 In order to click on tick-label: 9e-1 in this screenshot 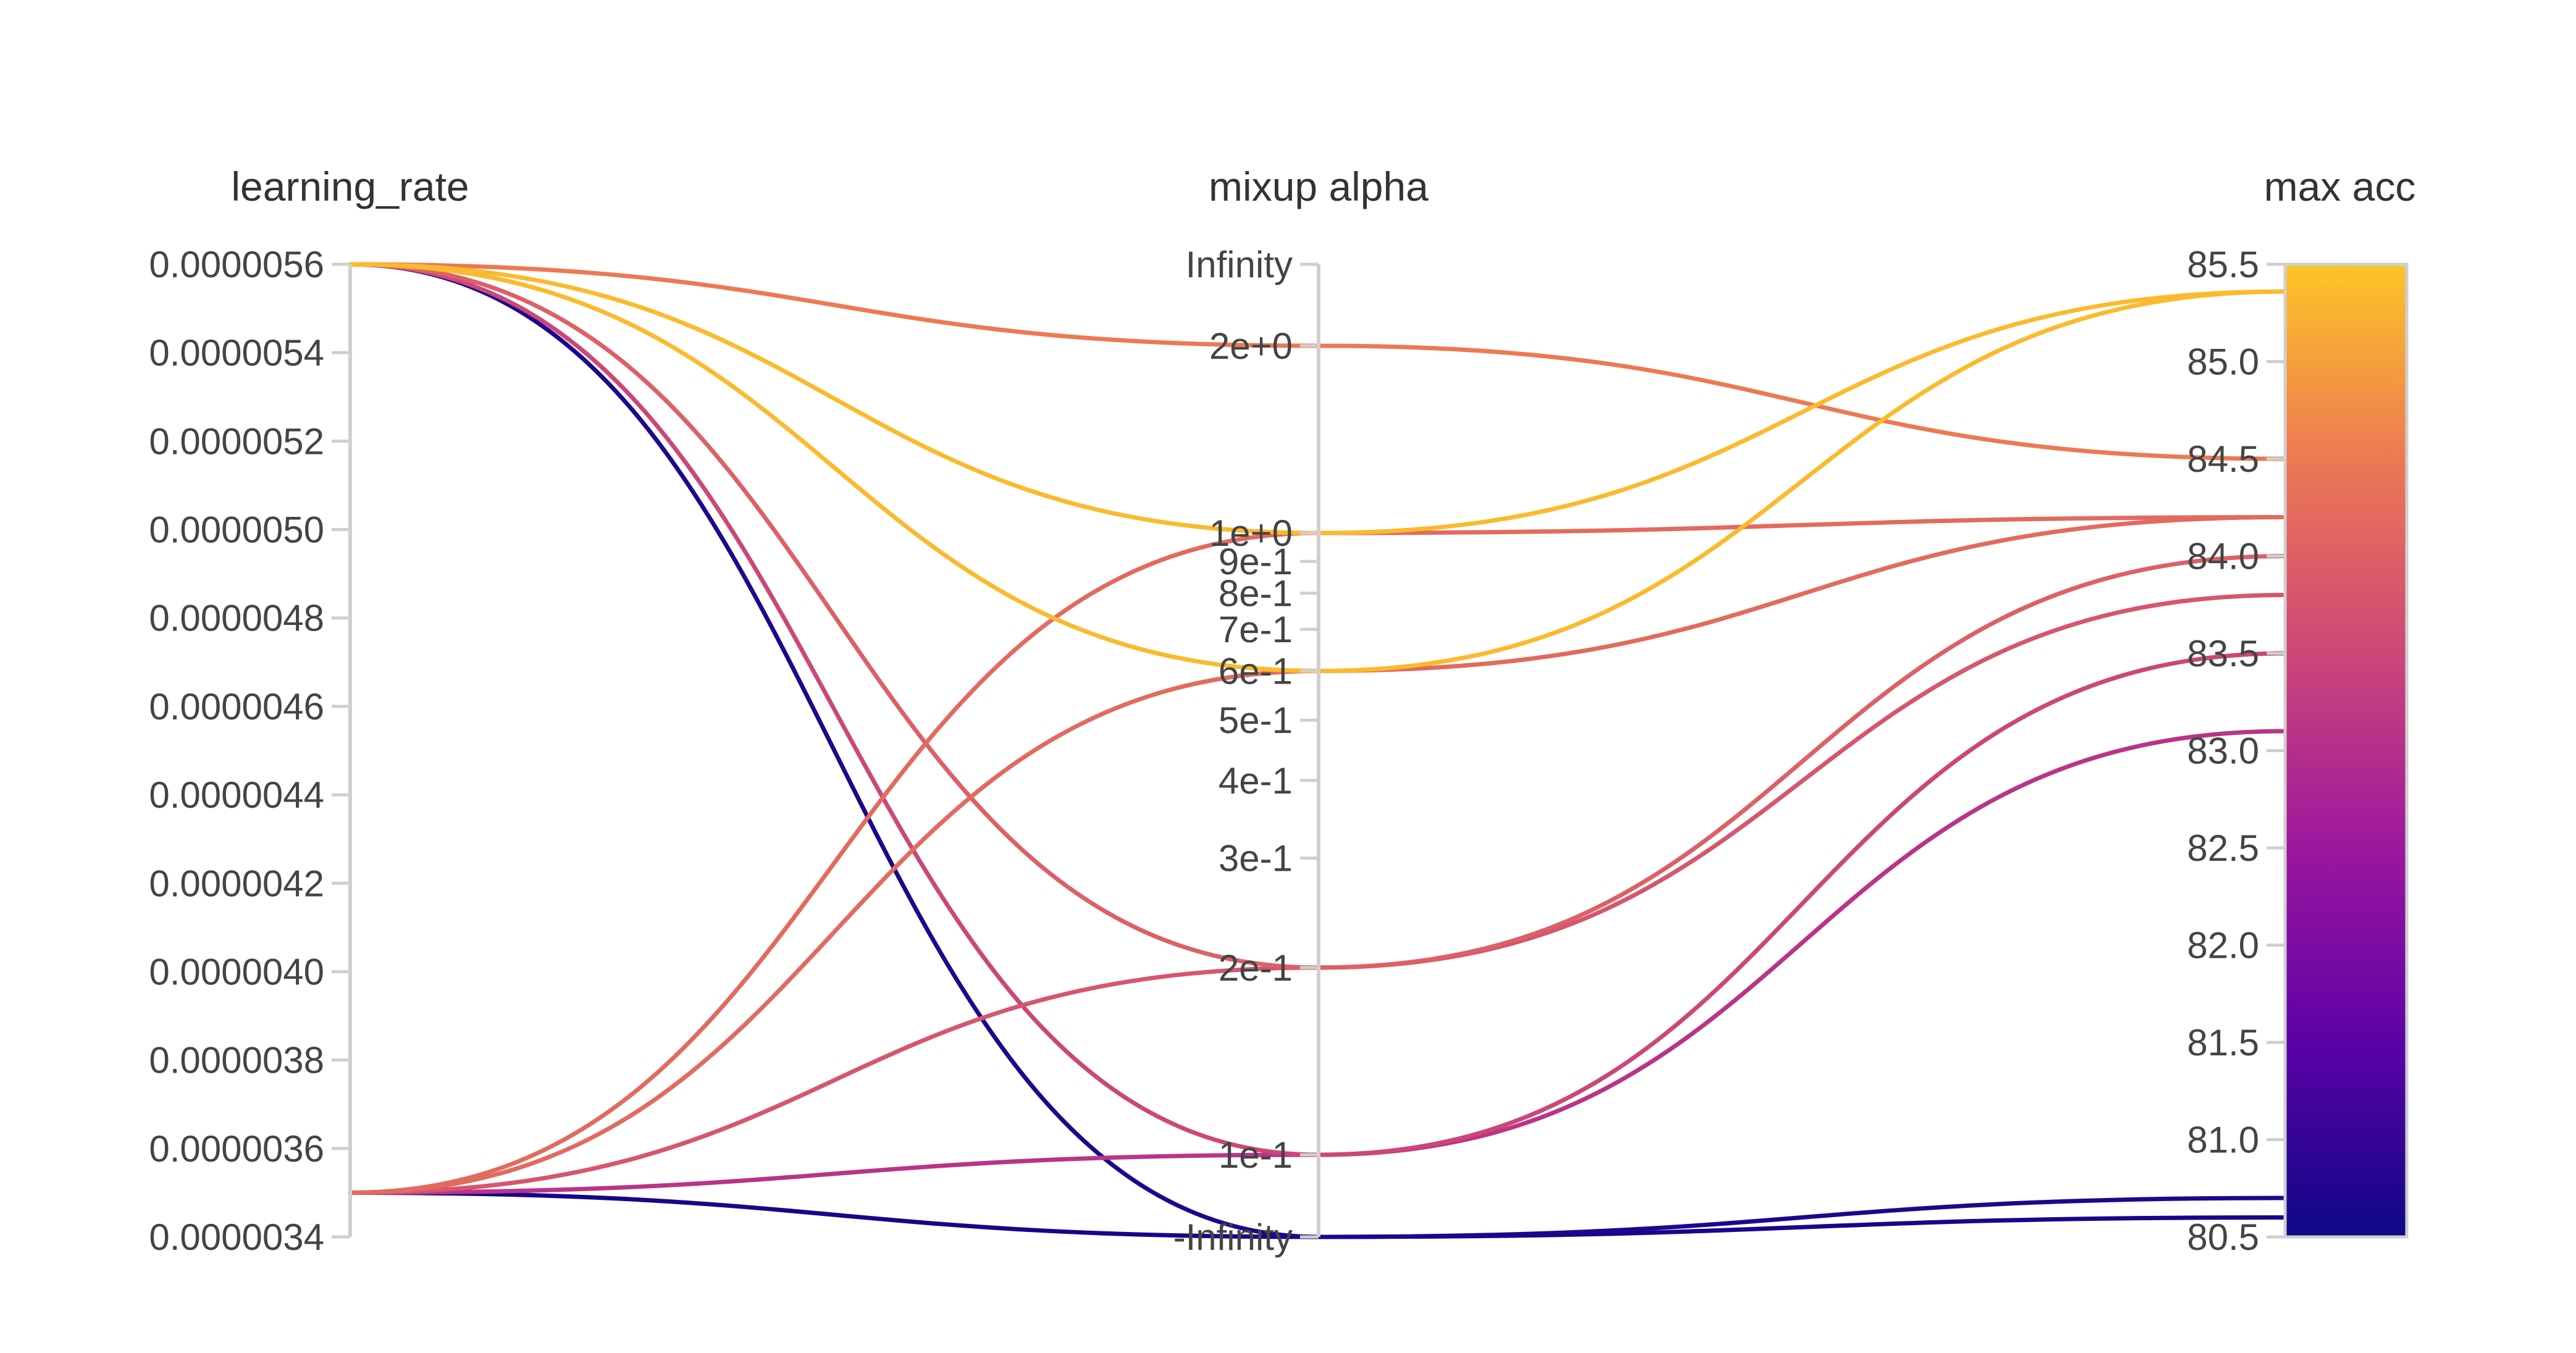, I will do `click(1256, 561)`.